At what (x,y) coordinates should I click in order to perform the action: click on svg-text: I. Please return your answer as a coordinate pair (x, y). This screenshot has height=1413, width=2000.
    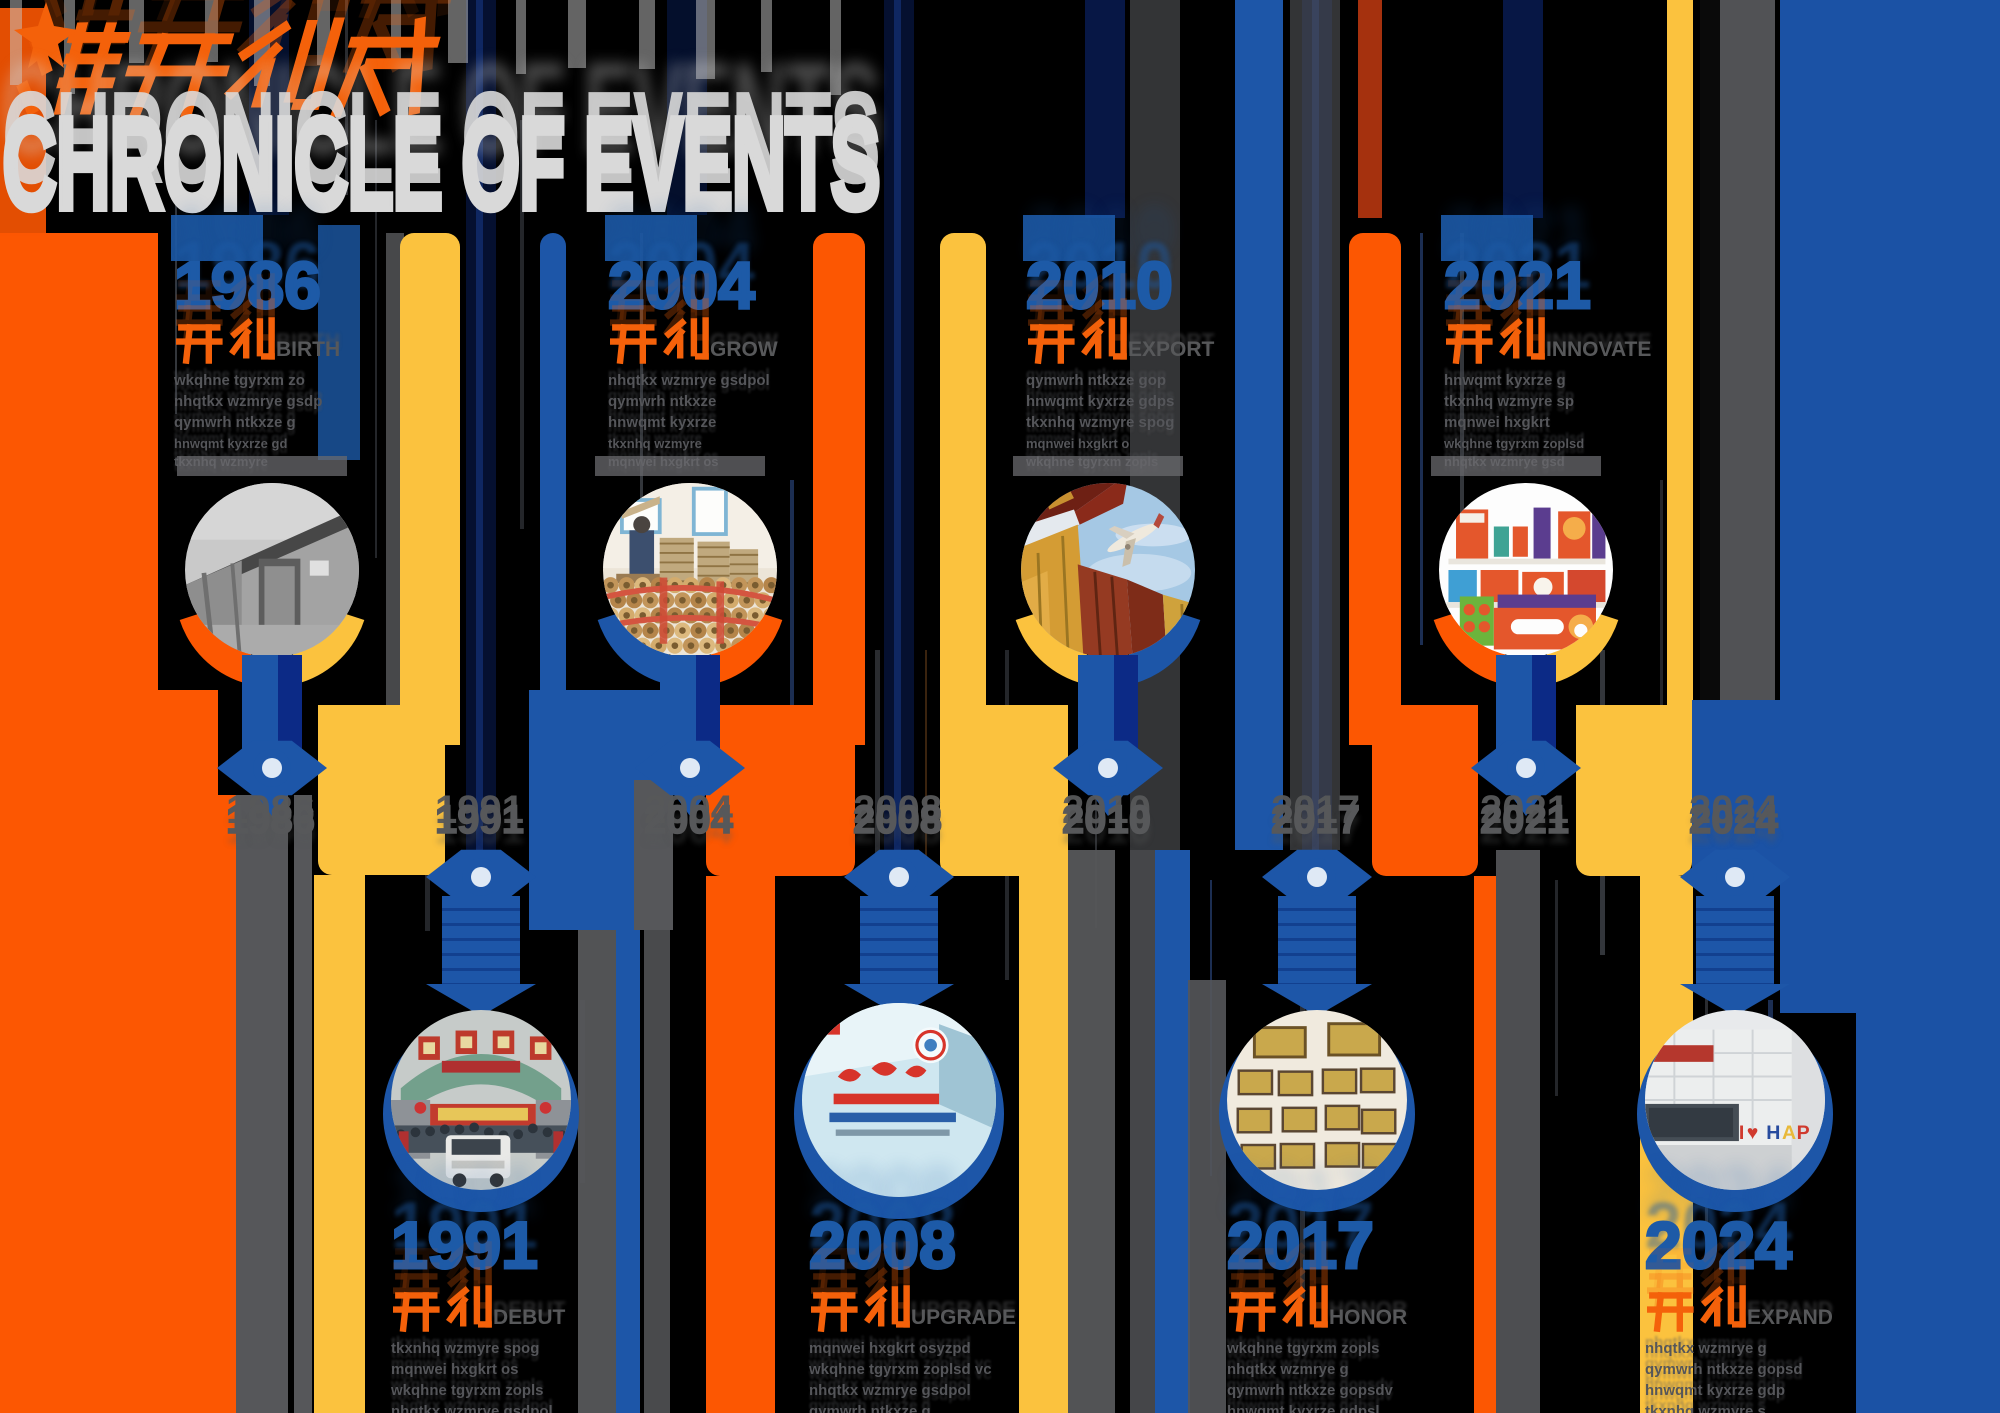
    Looking at the image, I should click on (1741, 1133).